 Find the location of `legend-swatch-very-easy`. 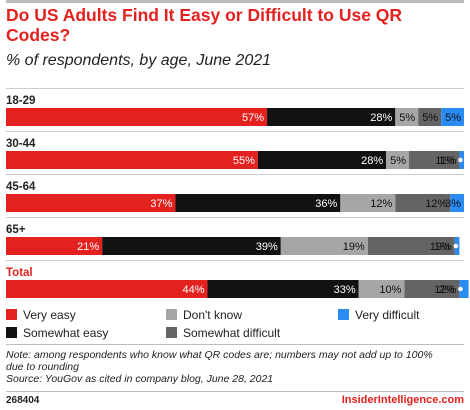

legend-swatch-very-easy is located at coordinates (11, 314).